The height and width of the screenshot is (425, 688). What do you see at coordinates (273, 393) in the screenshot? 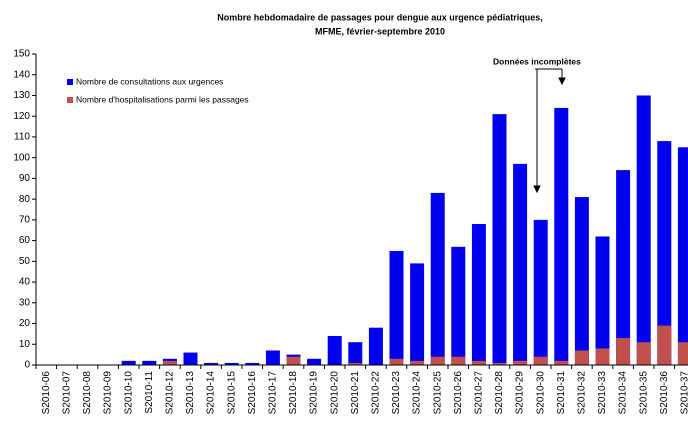
I see `x-tick-label: S2010-17` at bounding box center [273, 393].